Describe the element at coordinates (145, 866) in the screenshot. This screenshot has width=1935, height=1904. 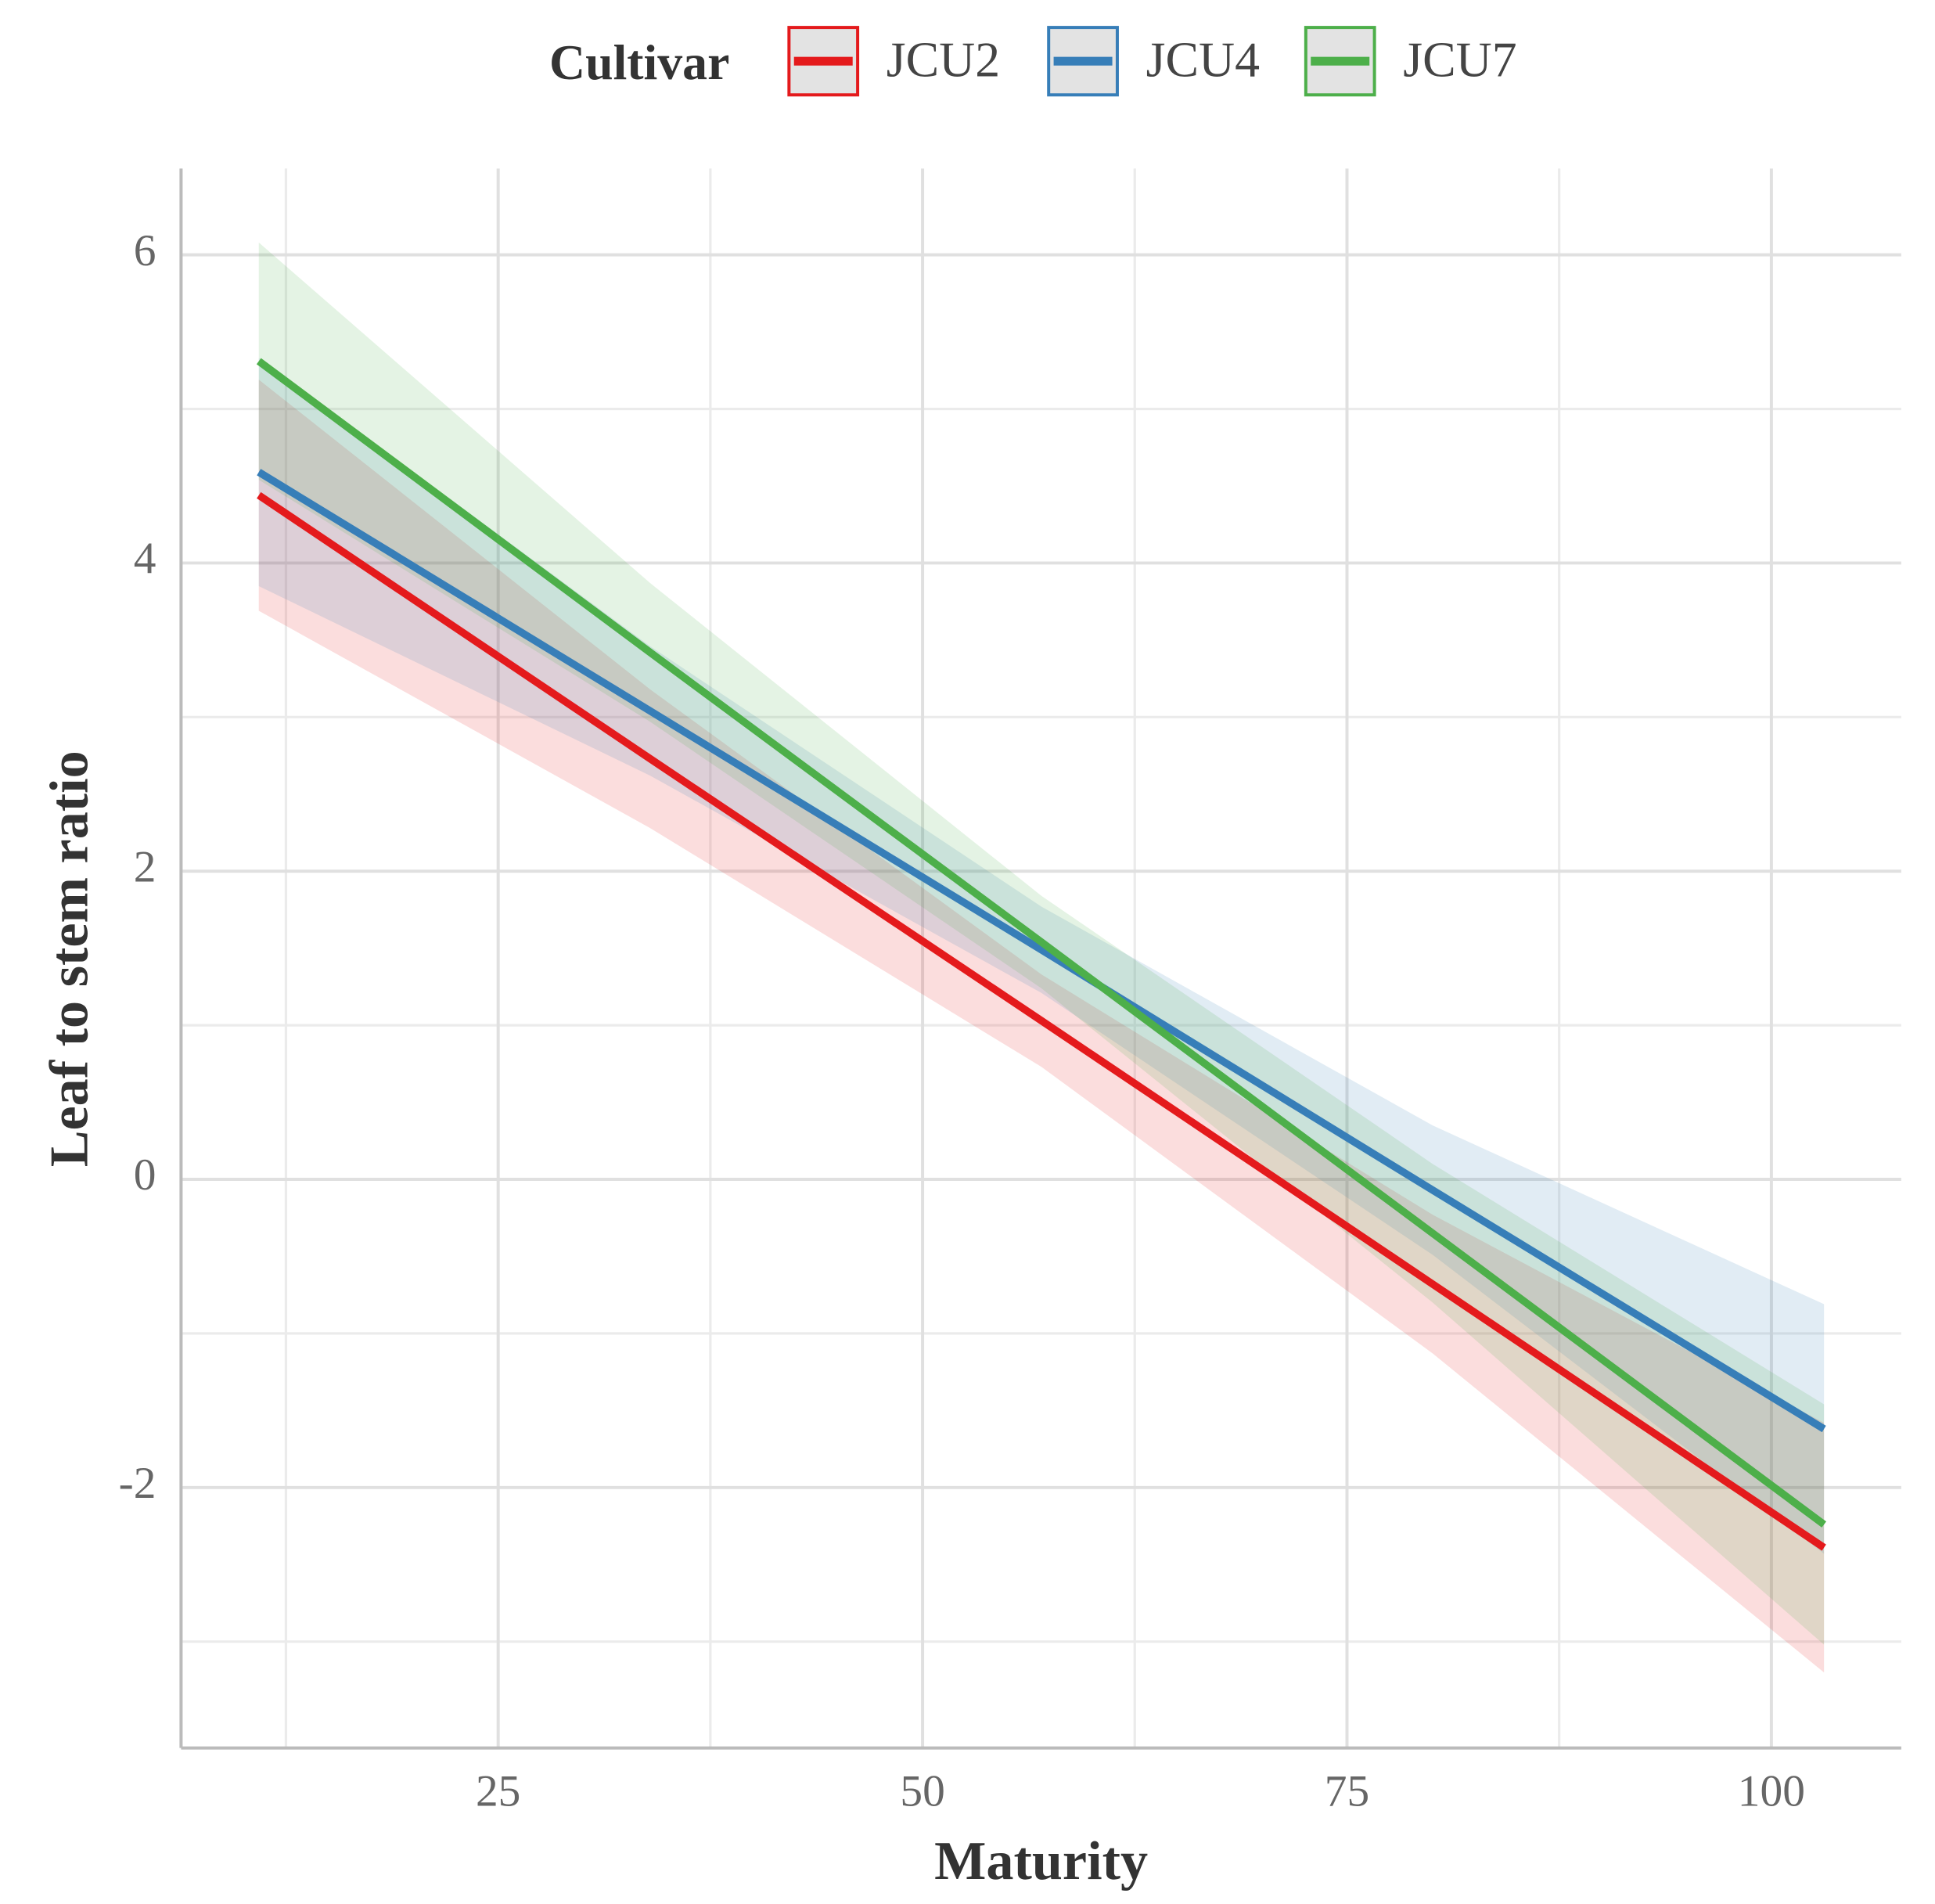
I see `y-tick-label: 2` at that location.